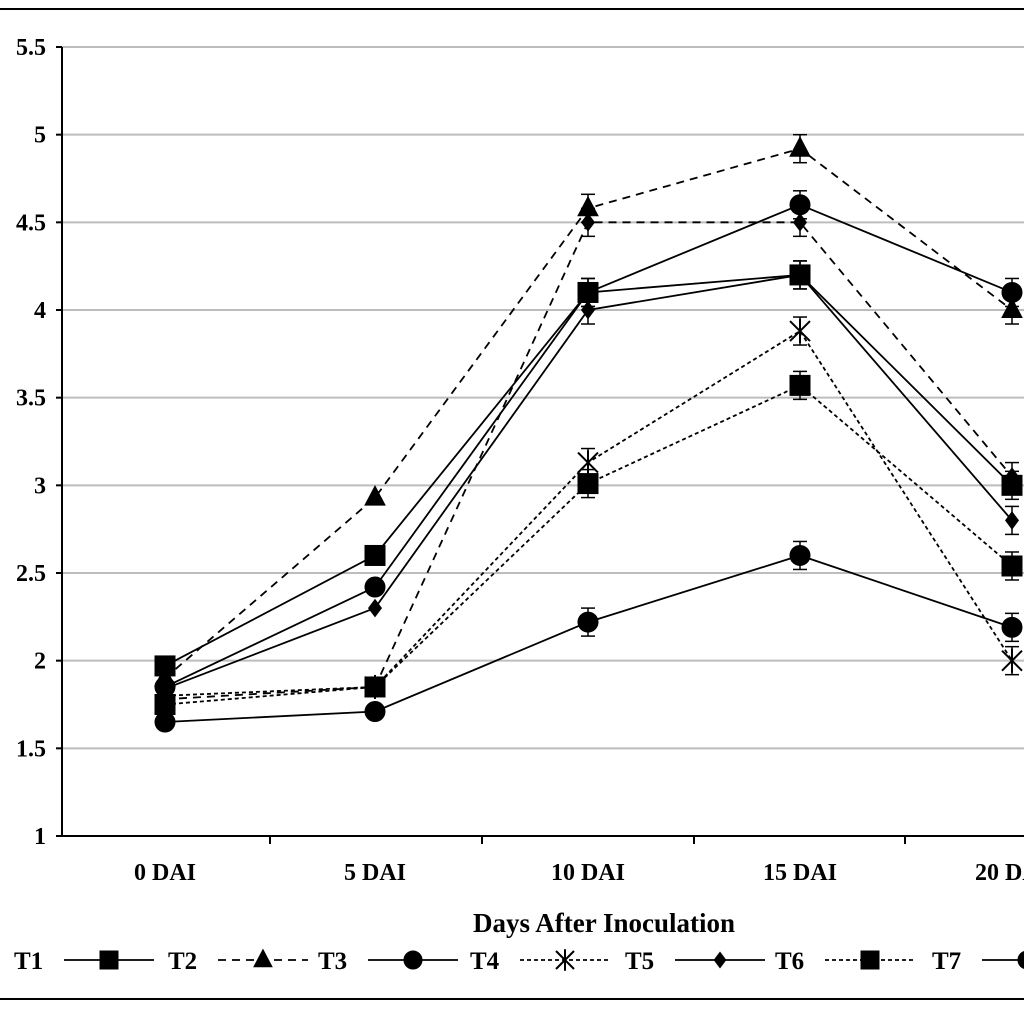  I want to click on y-tick-label: 4.5, so click(31, 223).